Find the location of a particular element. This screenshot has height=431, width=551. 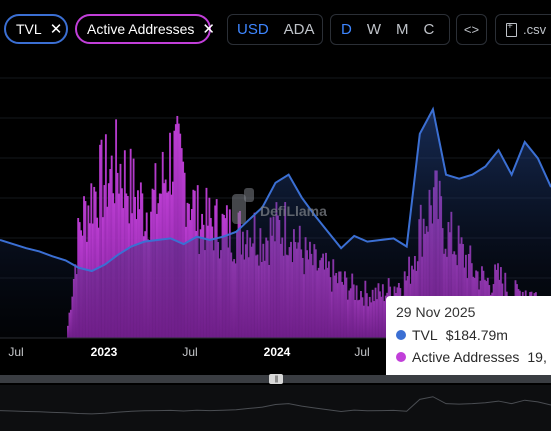

tooltip-tvl-name: TVL is located at coordinates (425, 335).